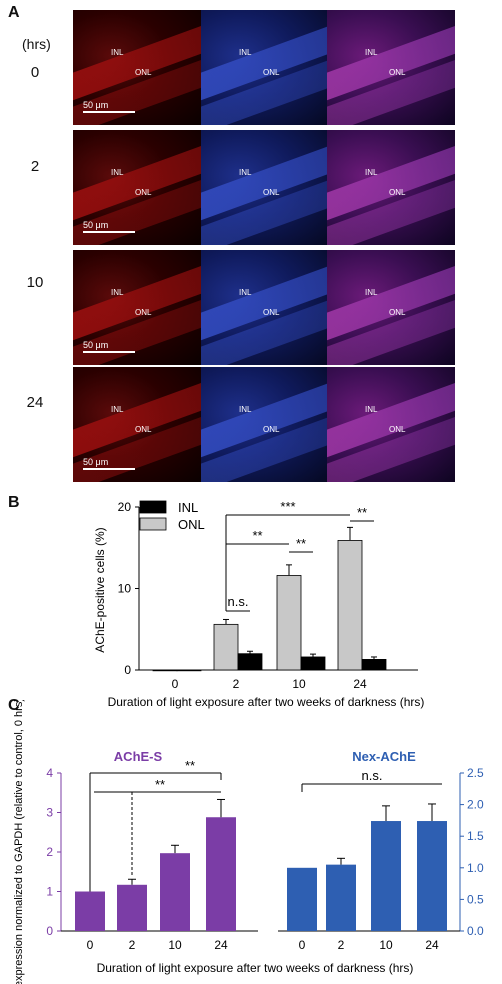 The height and width of the screenshot is (984, 502). I want to click on left-y-tick-label: 2, so click(49, 852).